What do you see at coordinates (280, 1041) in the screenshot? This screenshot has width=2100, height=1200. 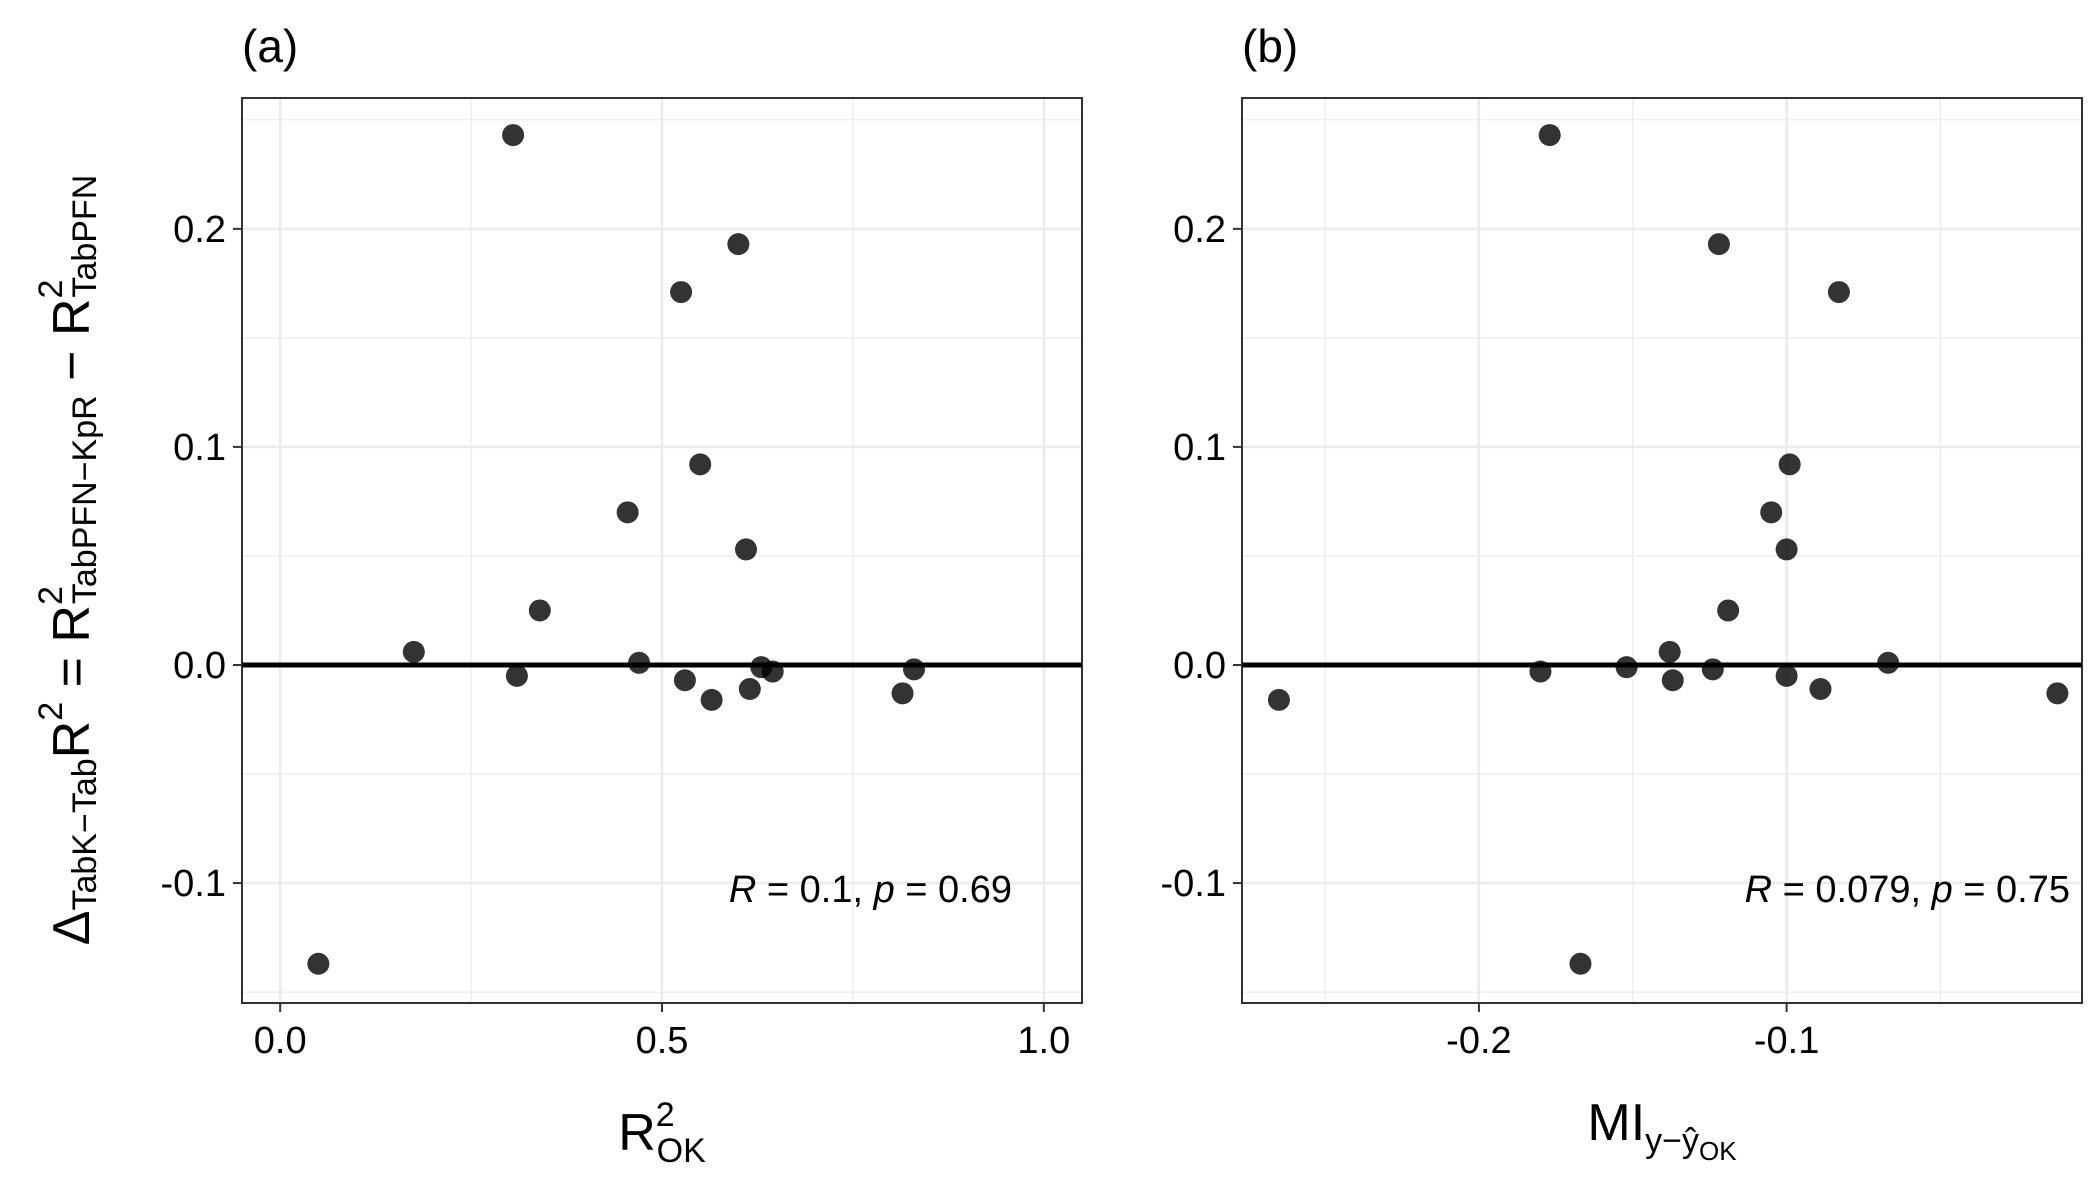 I see `x-tick-label-a-0: 0.0` at bounding box center [280, 1041].